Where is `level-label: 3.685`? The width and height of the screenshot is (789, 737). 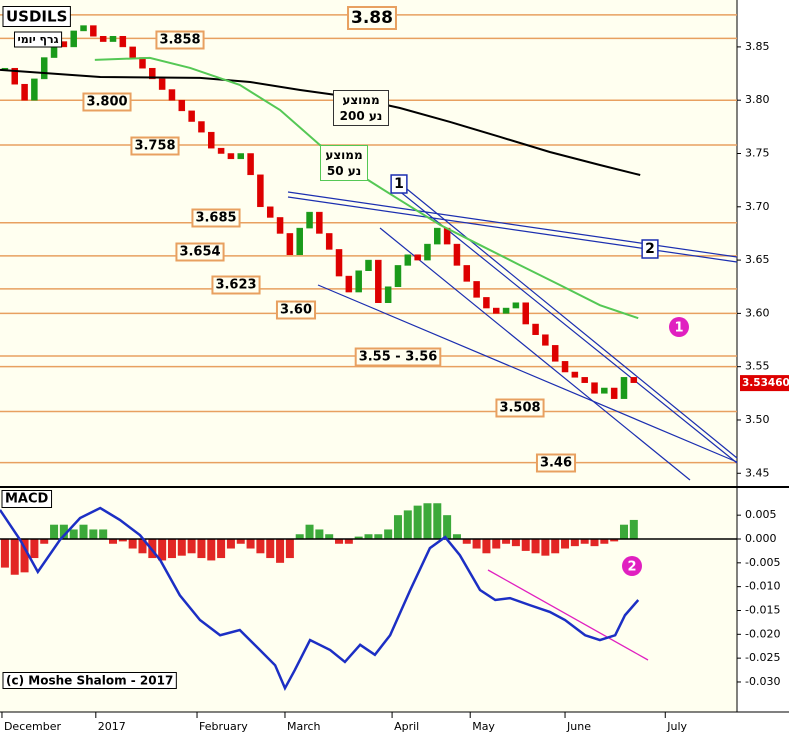 level-label: 3.685 is located at coordinates (215, 218).